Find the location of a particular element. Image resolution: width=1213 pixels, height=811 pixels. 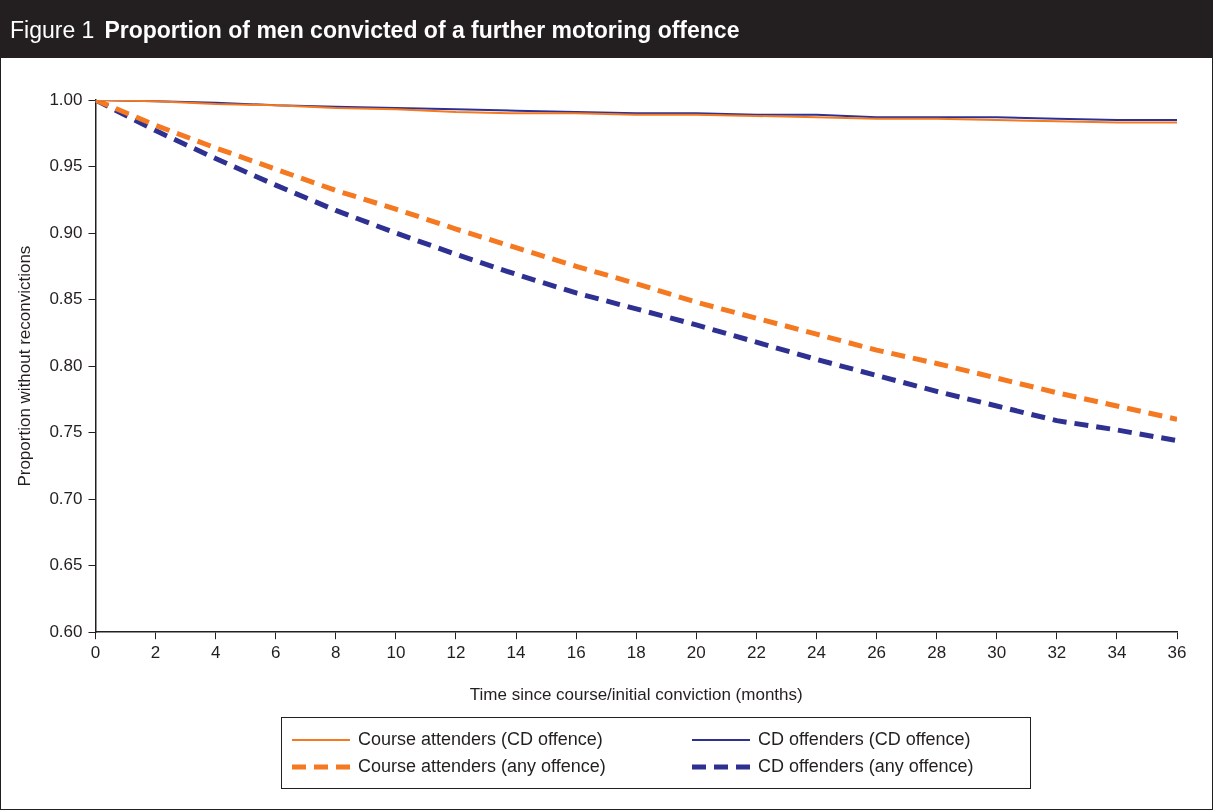

y-axis-title: Proportion without reconvictions is located at coordinates (24, 366).